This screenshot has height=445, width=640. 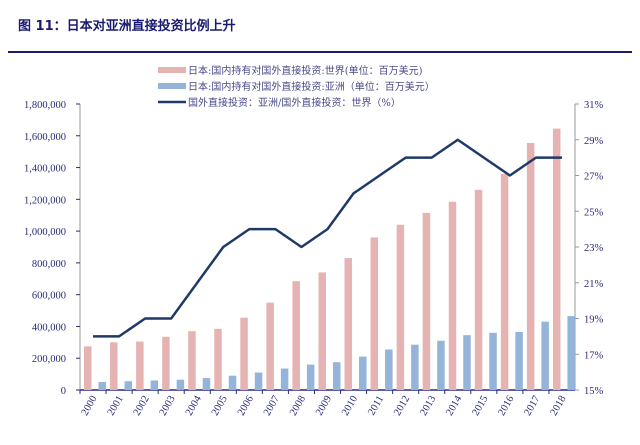 I want to click on x-tick-label: 2002, so click(x=142, y=406).